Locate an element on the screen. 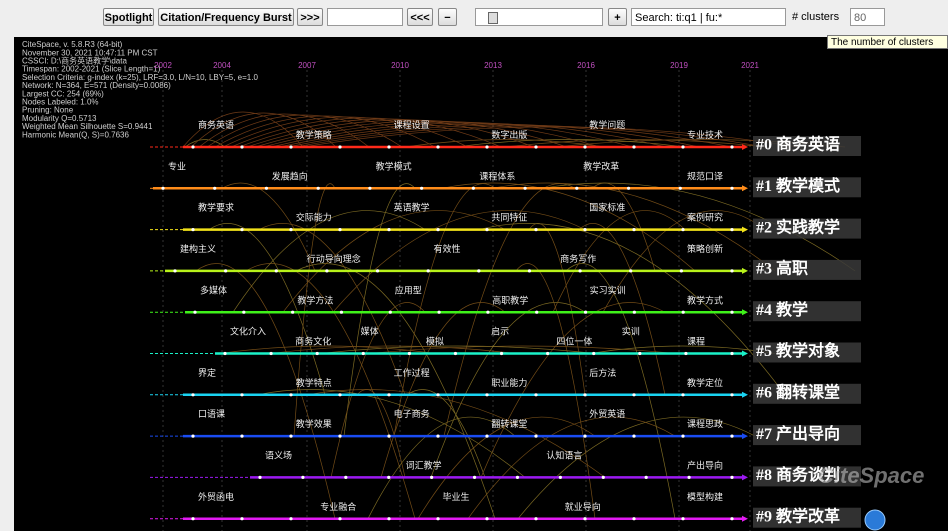 The image size is (948, 531). zoom-out-button: − is located at coordinates (447, 17).